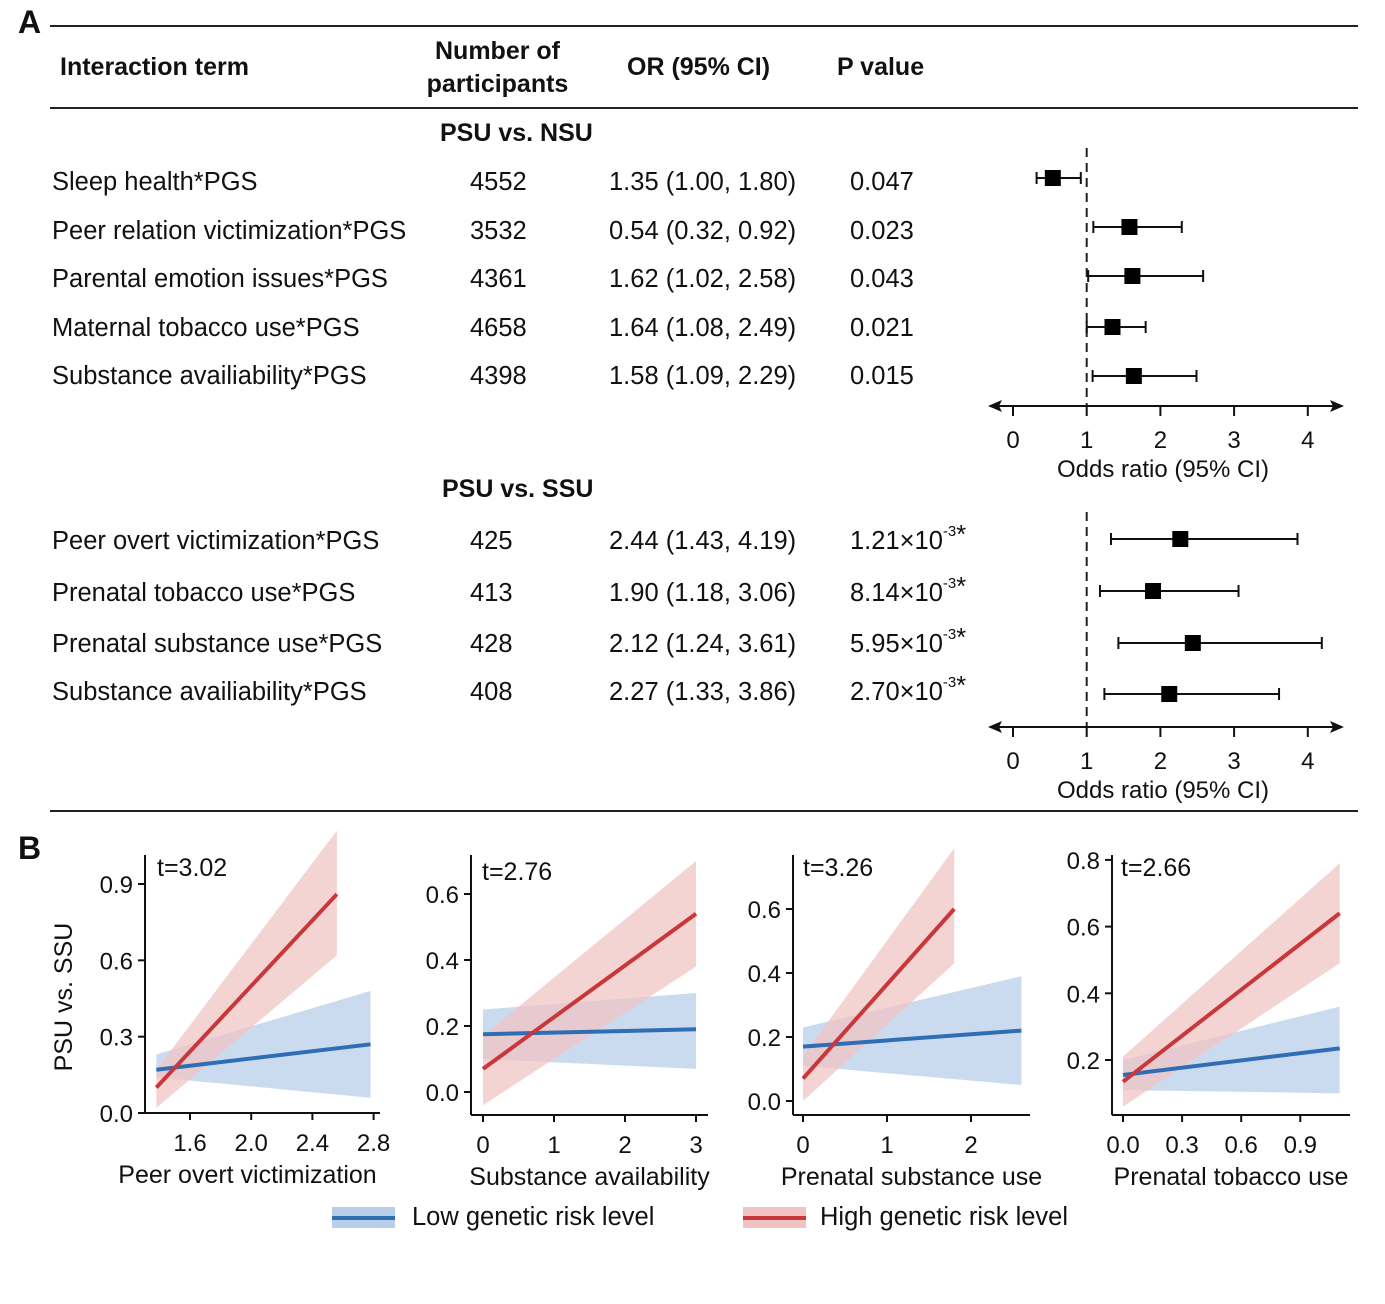  Describe the element at coordinates (1233, 761) in the screenshot. I see `x-tick-label: 3` at that location.